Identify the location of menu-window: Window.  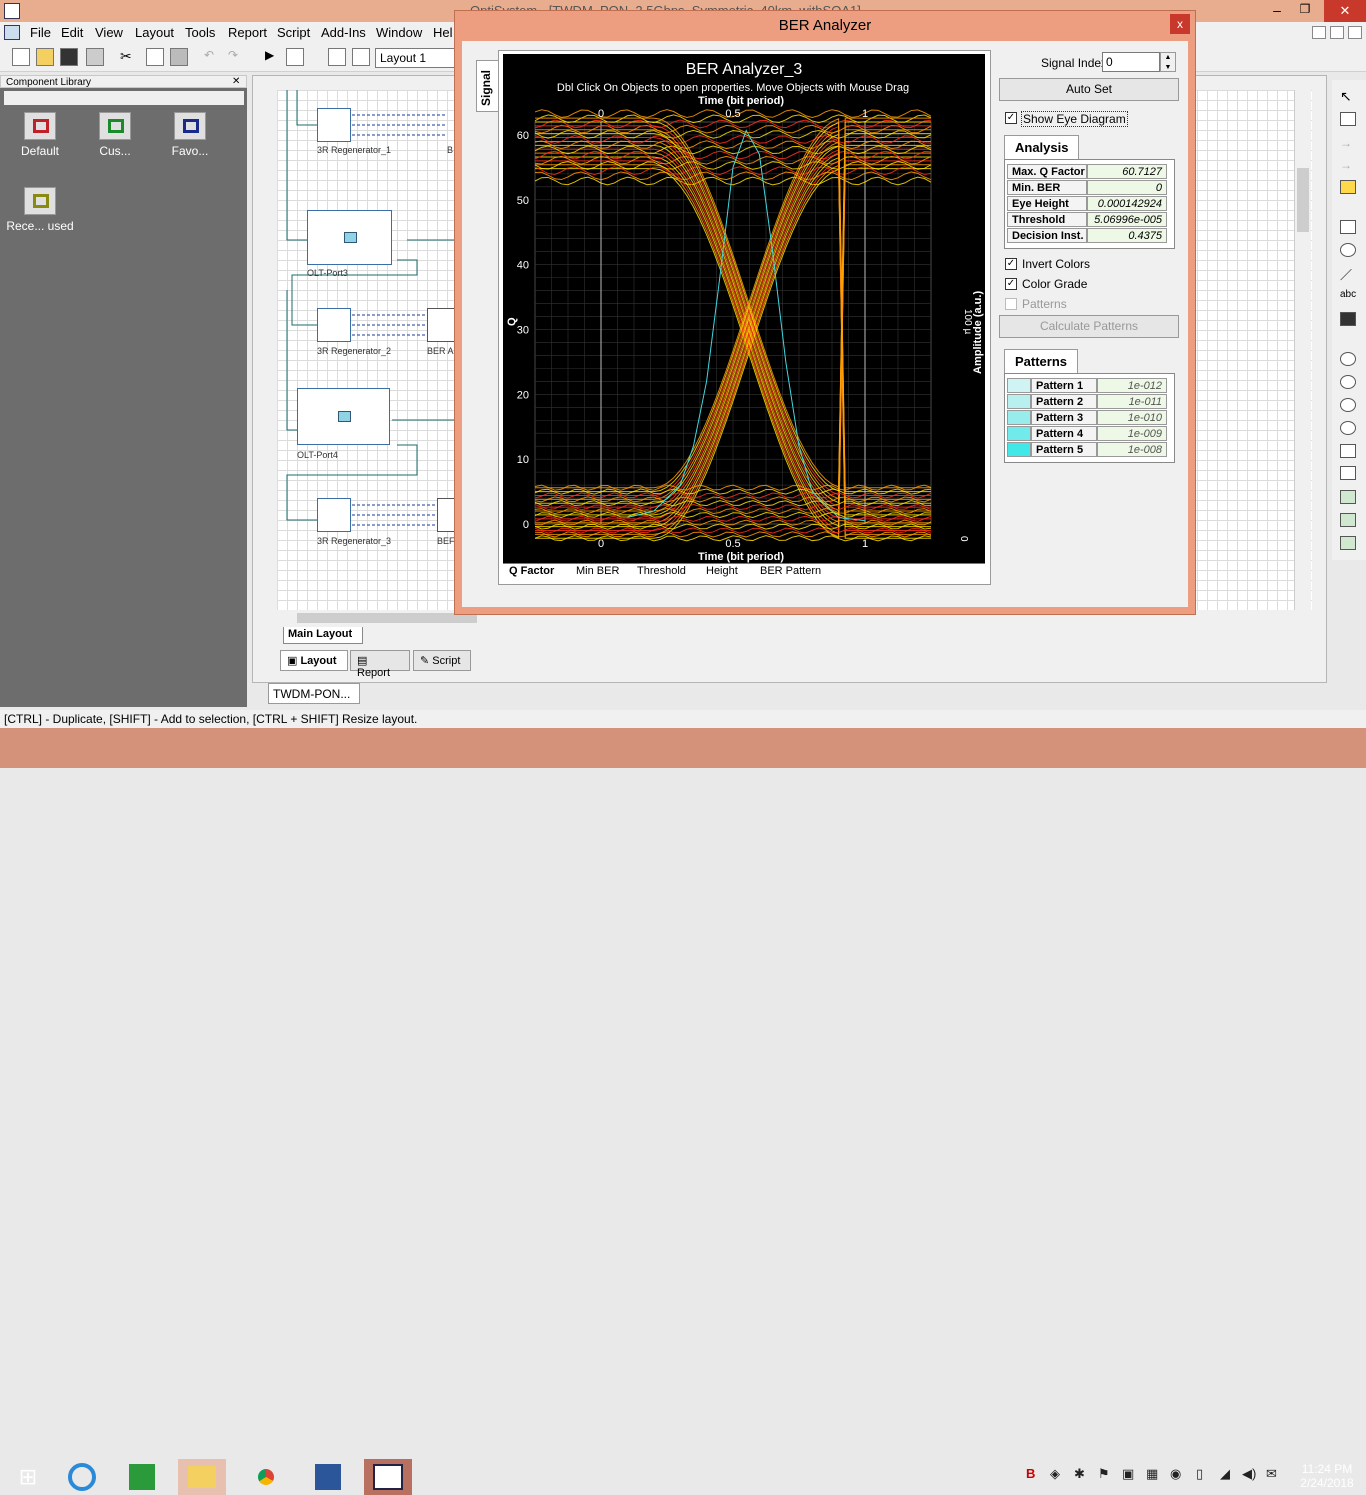
(399, 32).